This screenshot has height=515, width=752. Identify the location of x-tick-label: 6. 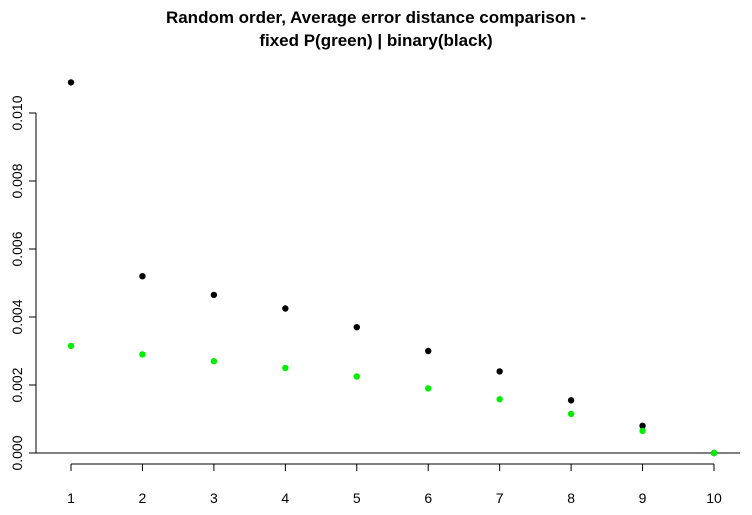
(428, 498).